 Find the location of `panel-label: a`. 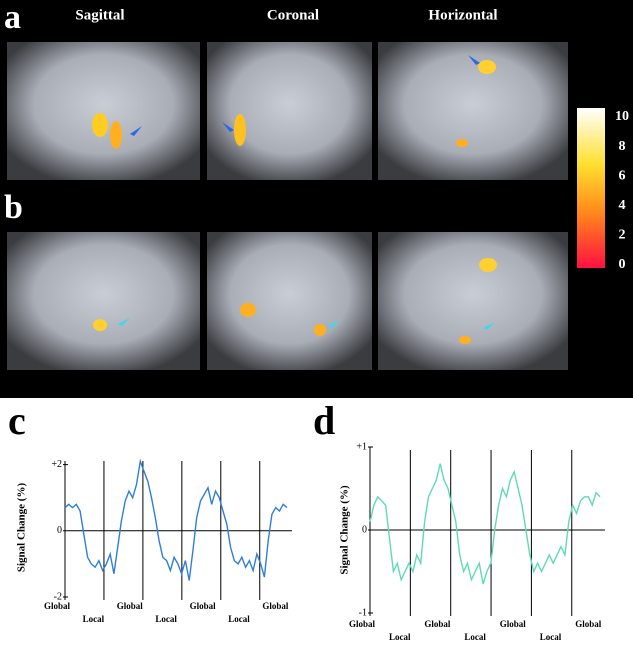

panel-label: a is located at coordinates (12, 18).